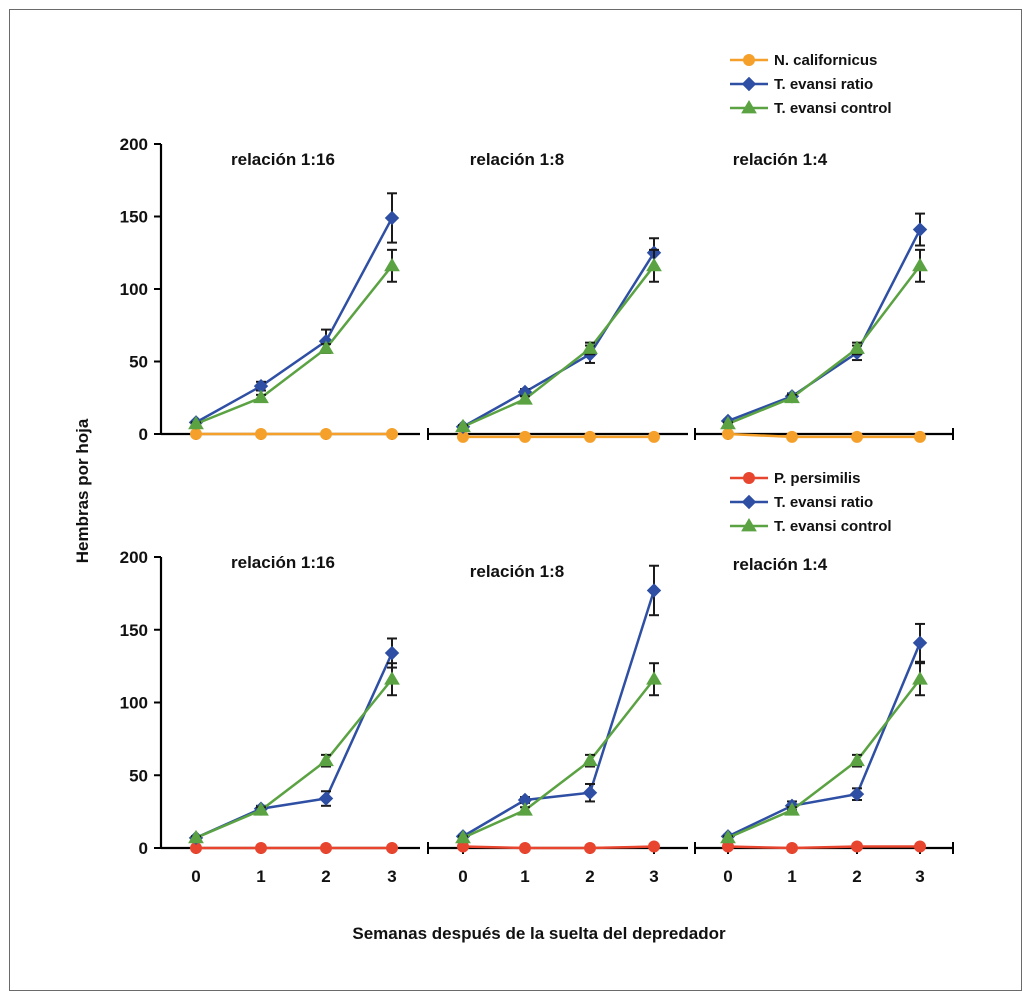 The height and width of the screenshot is (1001, 1033). Describe the element at coordinates (825, 60) in the screenshot. I see `legend-label: N. californicus` at that location.